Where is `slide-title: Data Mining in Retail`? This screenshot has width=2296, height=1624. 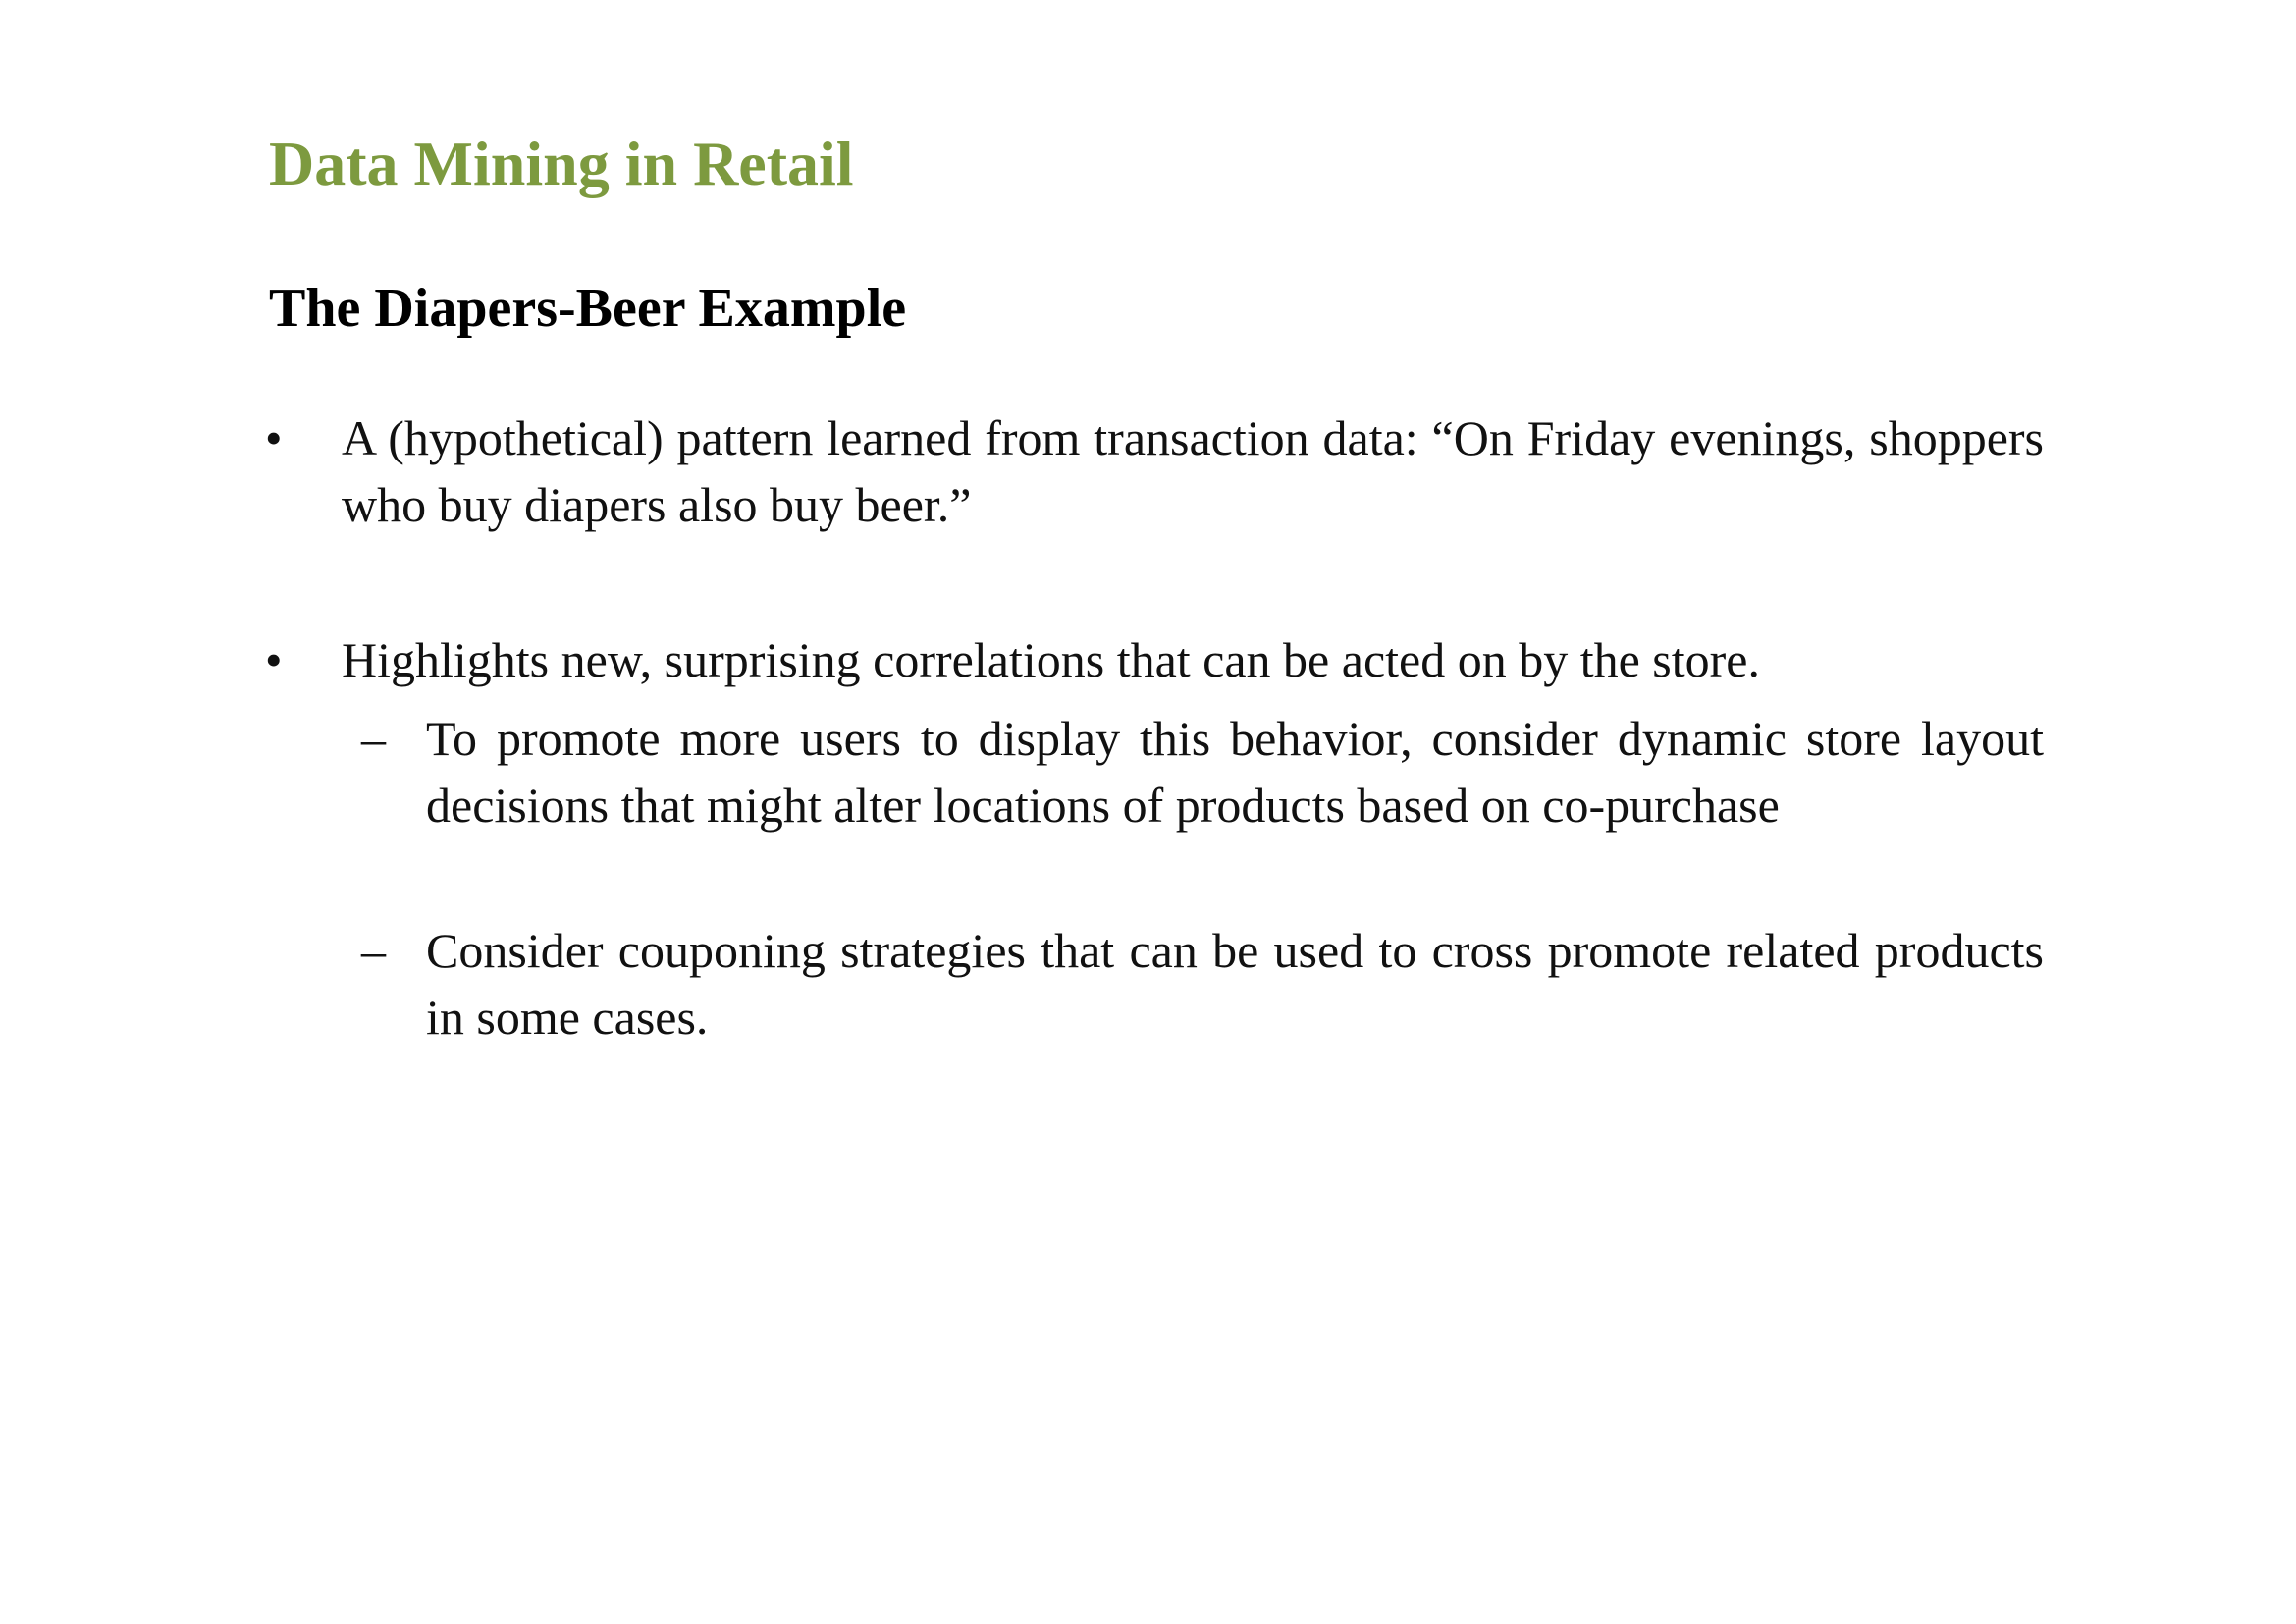
slide-title: Data Mining in Retail is located at coordinates (561, 163).